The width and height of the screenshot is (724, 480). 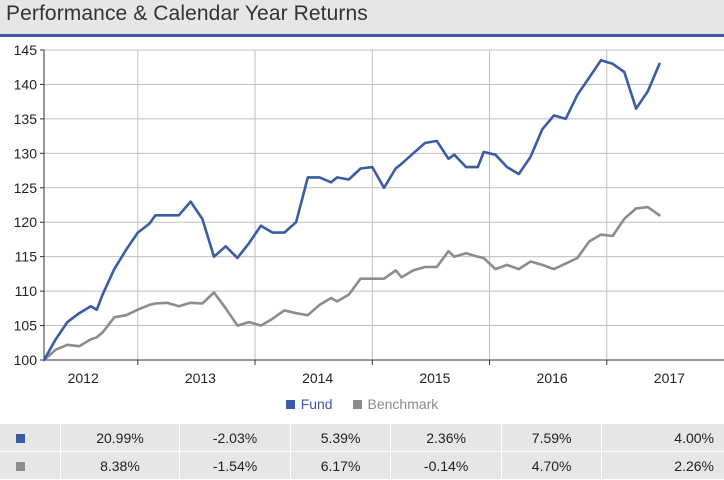 I want to click on table-cell: 8.38%, so click(x=120, y=465).